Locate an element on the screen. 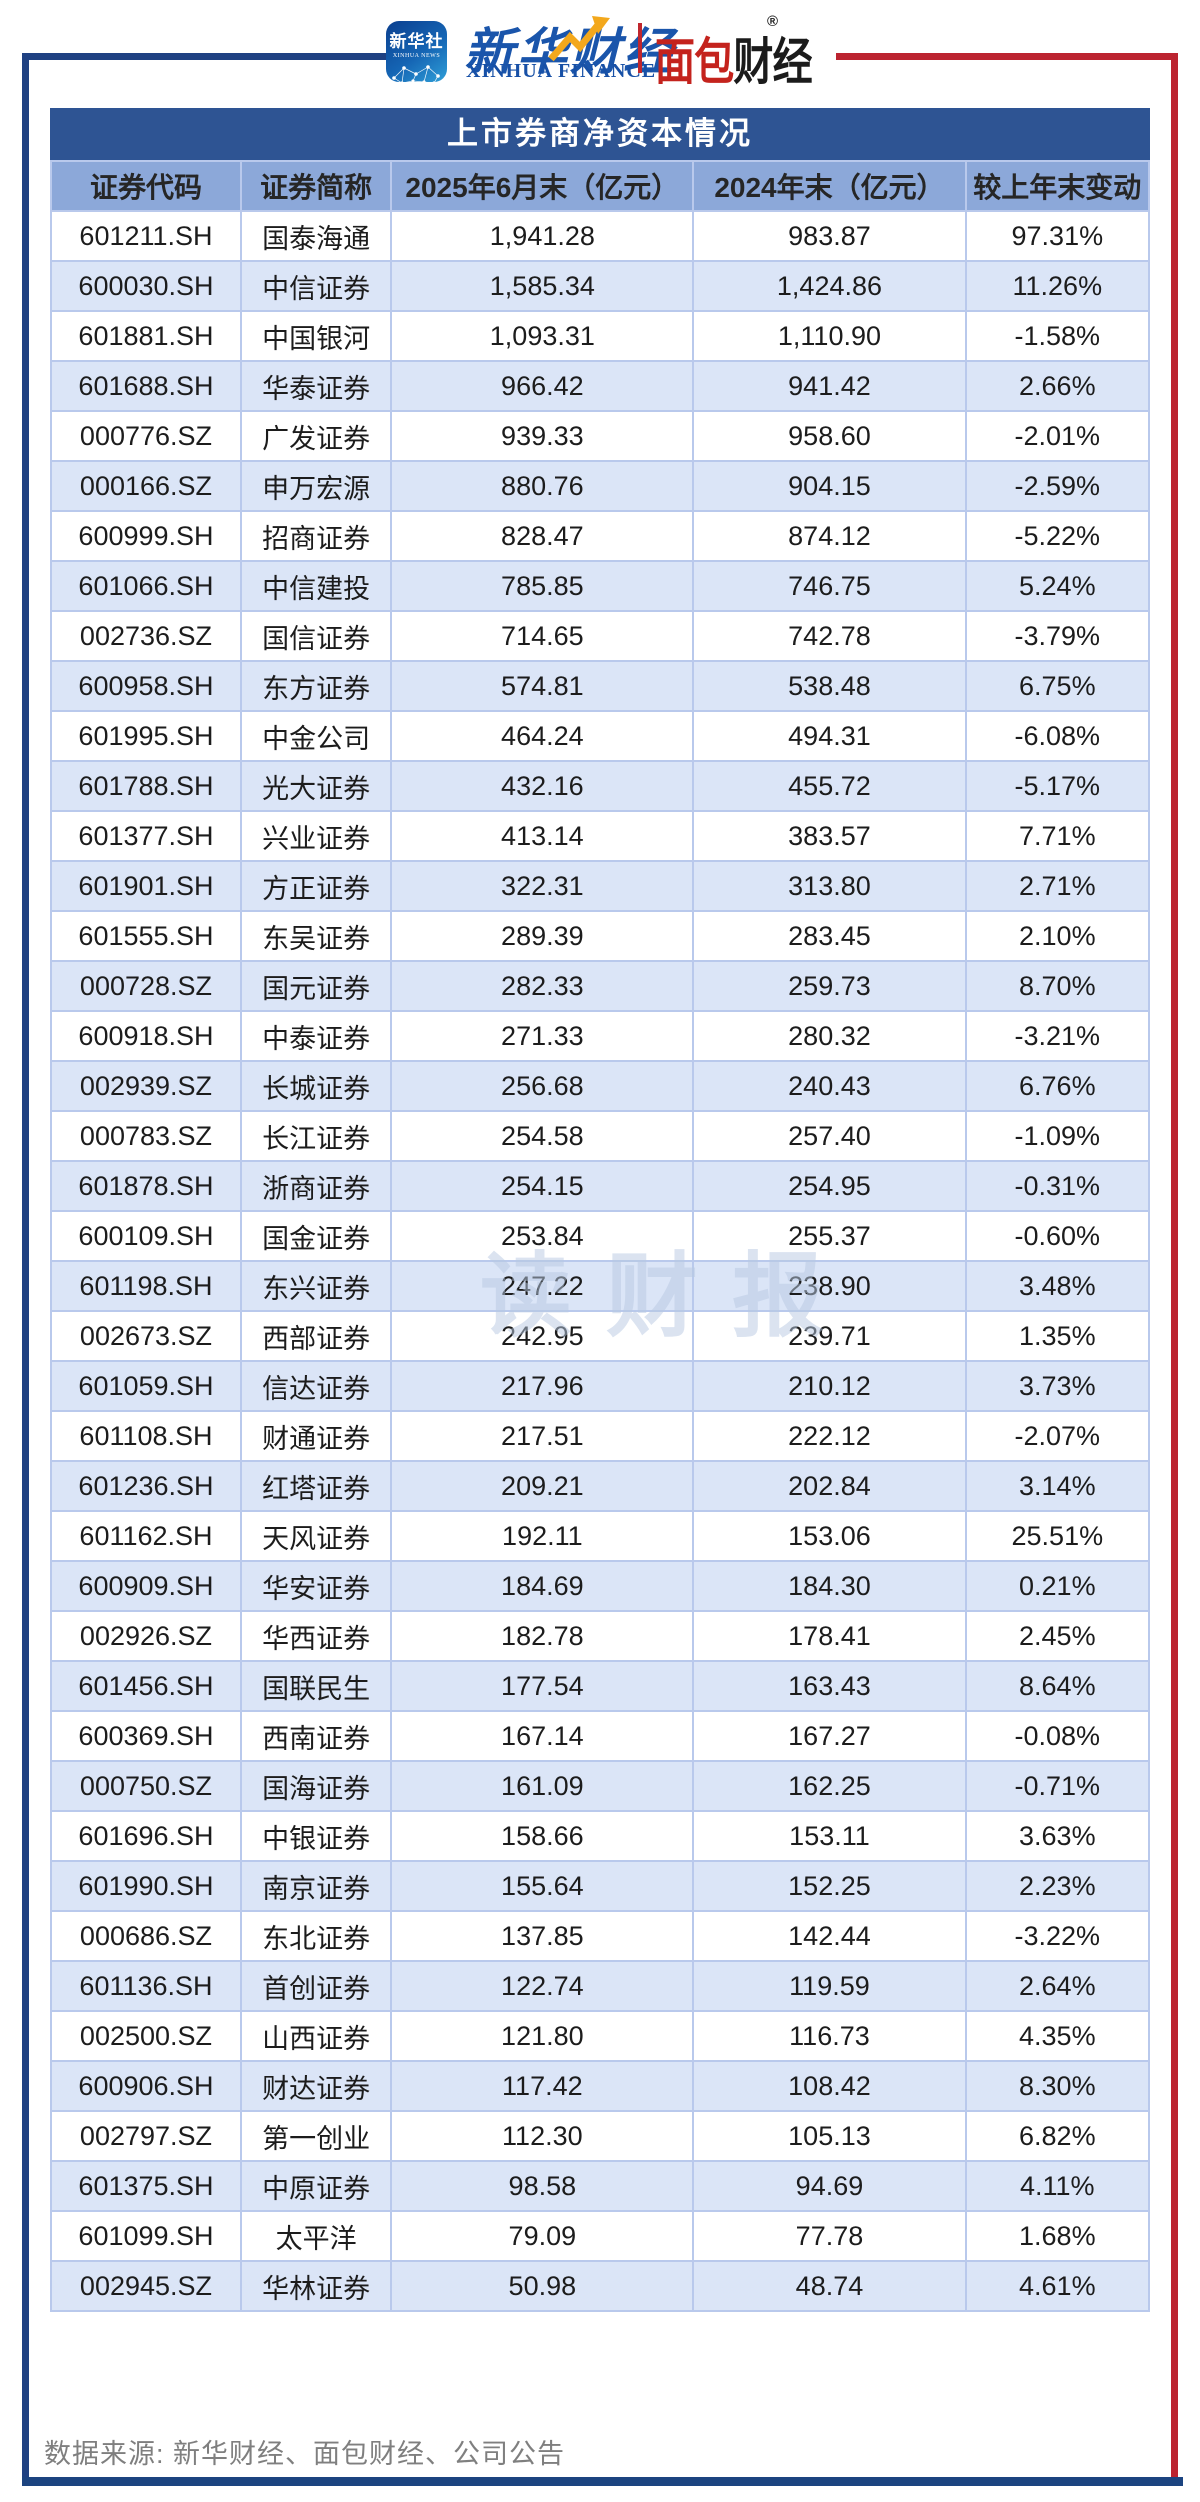 The width and height of the screenshot is (1200, 2502). name-cell: 申万宏源 is located at coordinates (316, 486).